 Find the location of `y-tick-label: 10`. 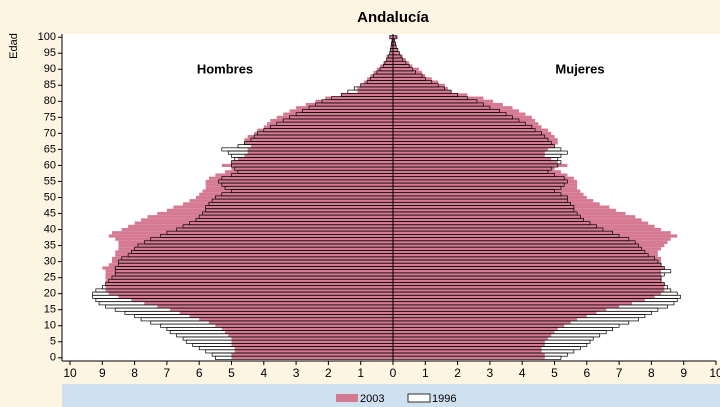

y-tick-label: 10 is located at coordinates (50, 326).